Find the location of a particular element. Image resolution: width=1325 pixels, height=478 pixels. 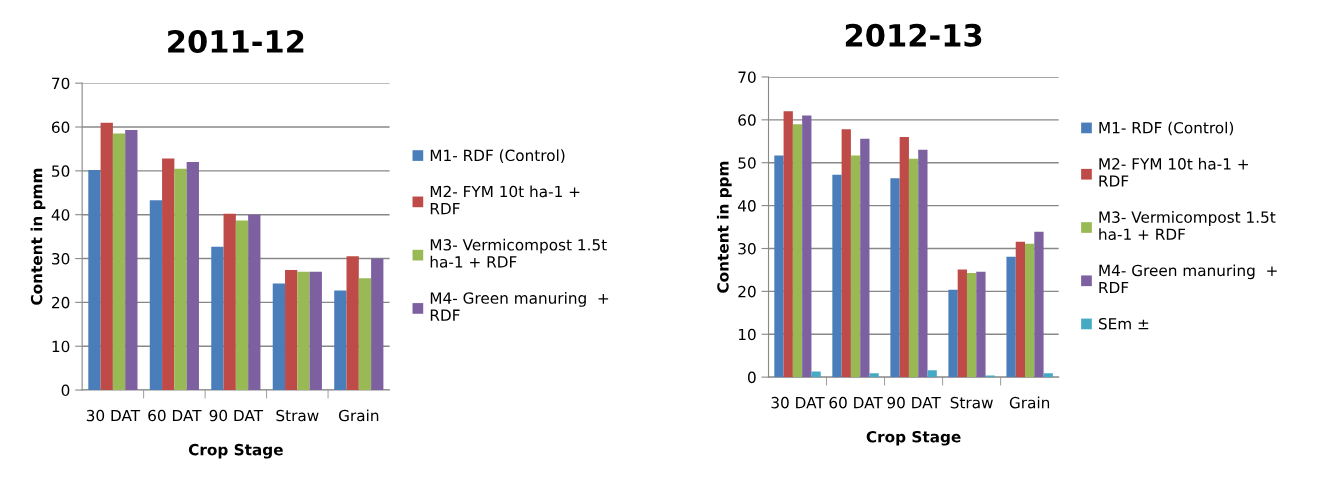

chart-title: 2012-13 is located at coordinates (913, 35).